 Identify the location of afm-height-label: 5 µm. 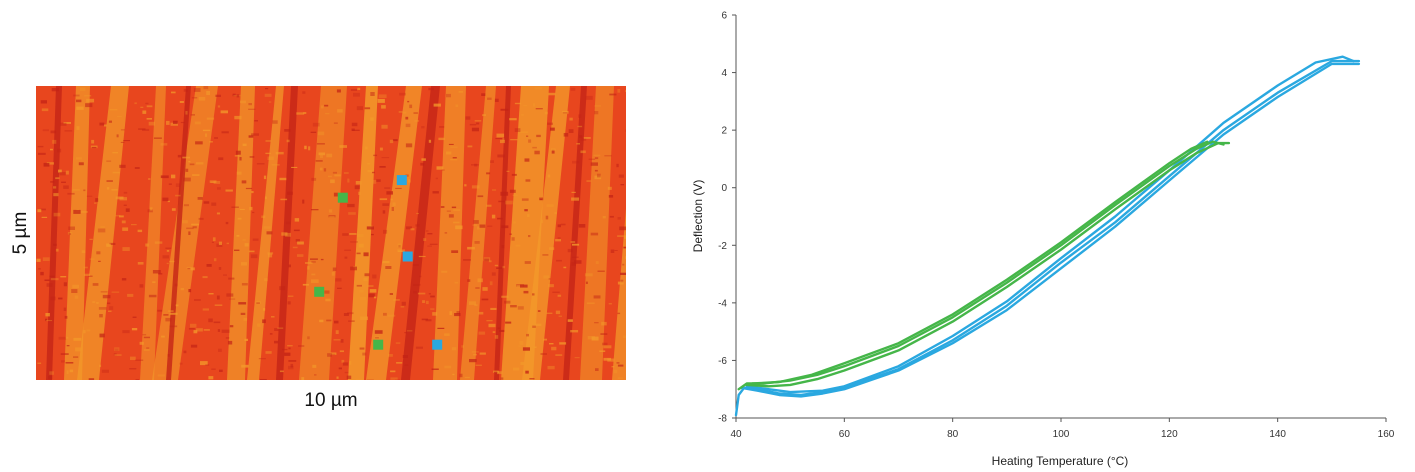
(20, 233).